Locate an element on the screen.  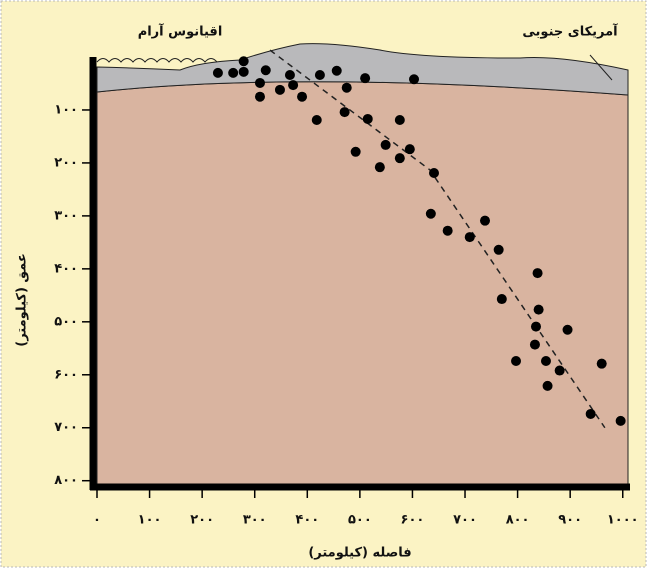
annotation: آمریکای جنوبی is located at coordinates (570, 31).